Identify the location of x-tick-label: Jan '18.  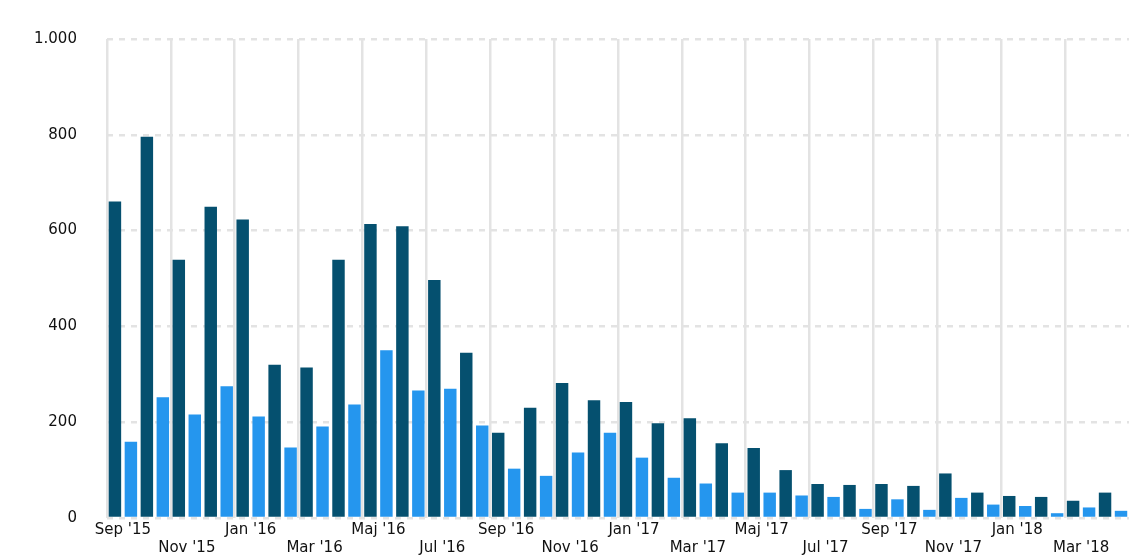
(1016, 528).